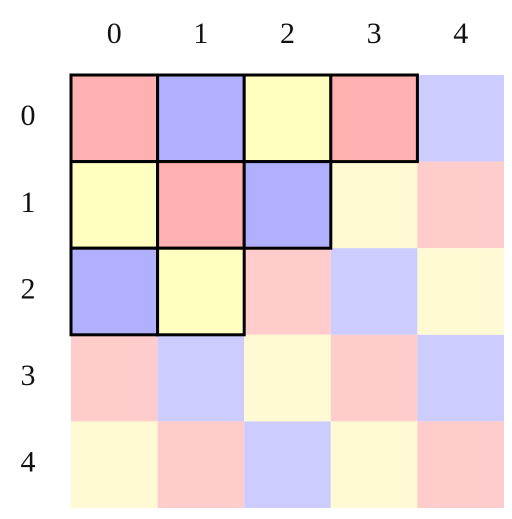  Describe the element at coordinates (287, 33) in the screenshot. I see `column-label: 2` at that location.